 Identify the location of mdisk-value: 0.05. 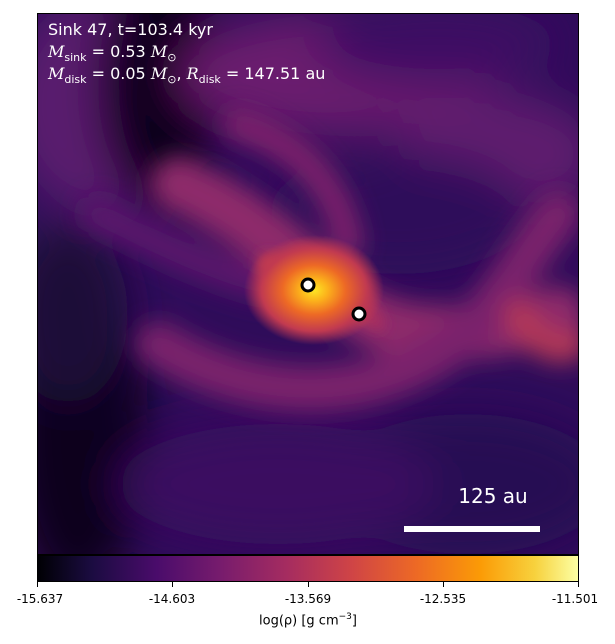
(128, 73).